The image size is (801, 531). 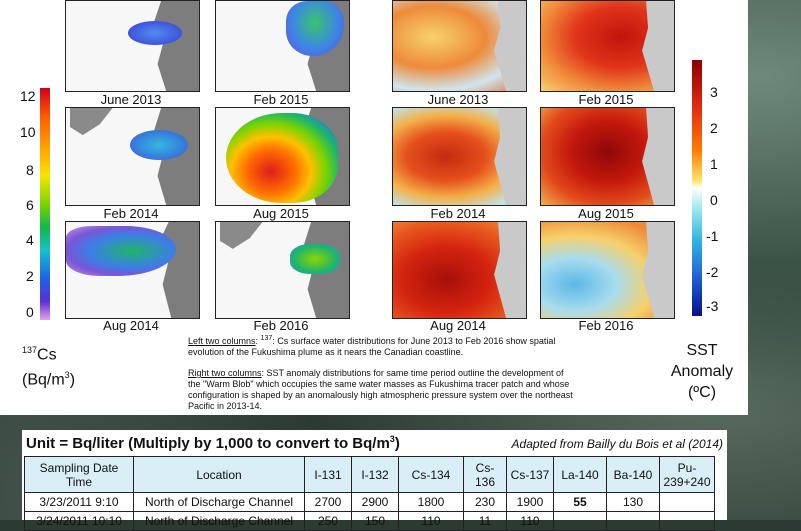 I want to click on column-header: Cs-136, so click(x=485, y=474).